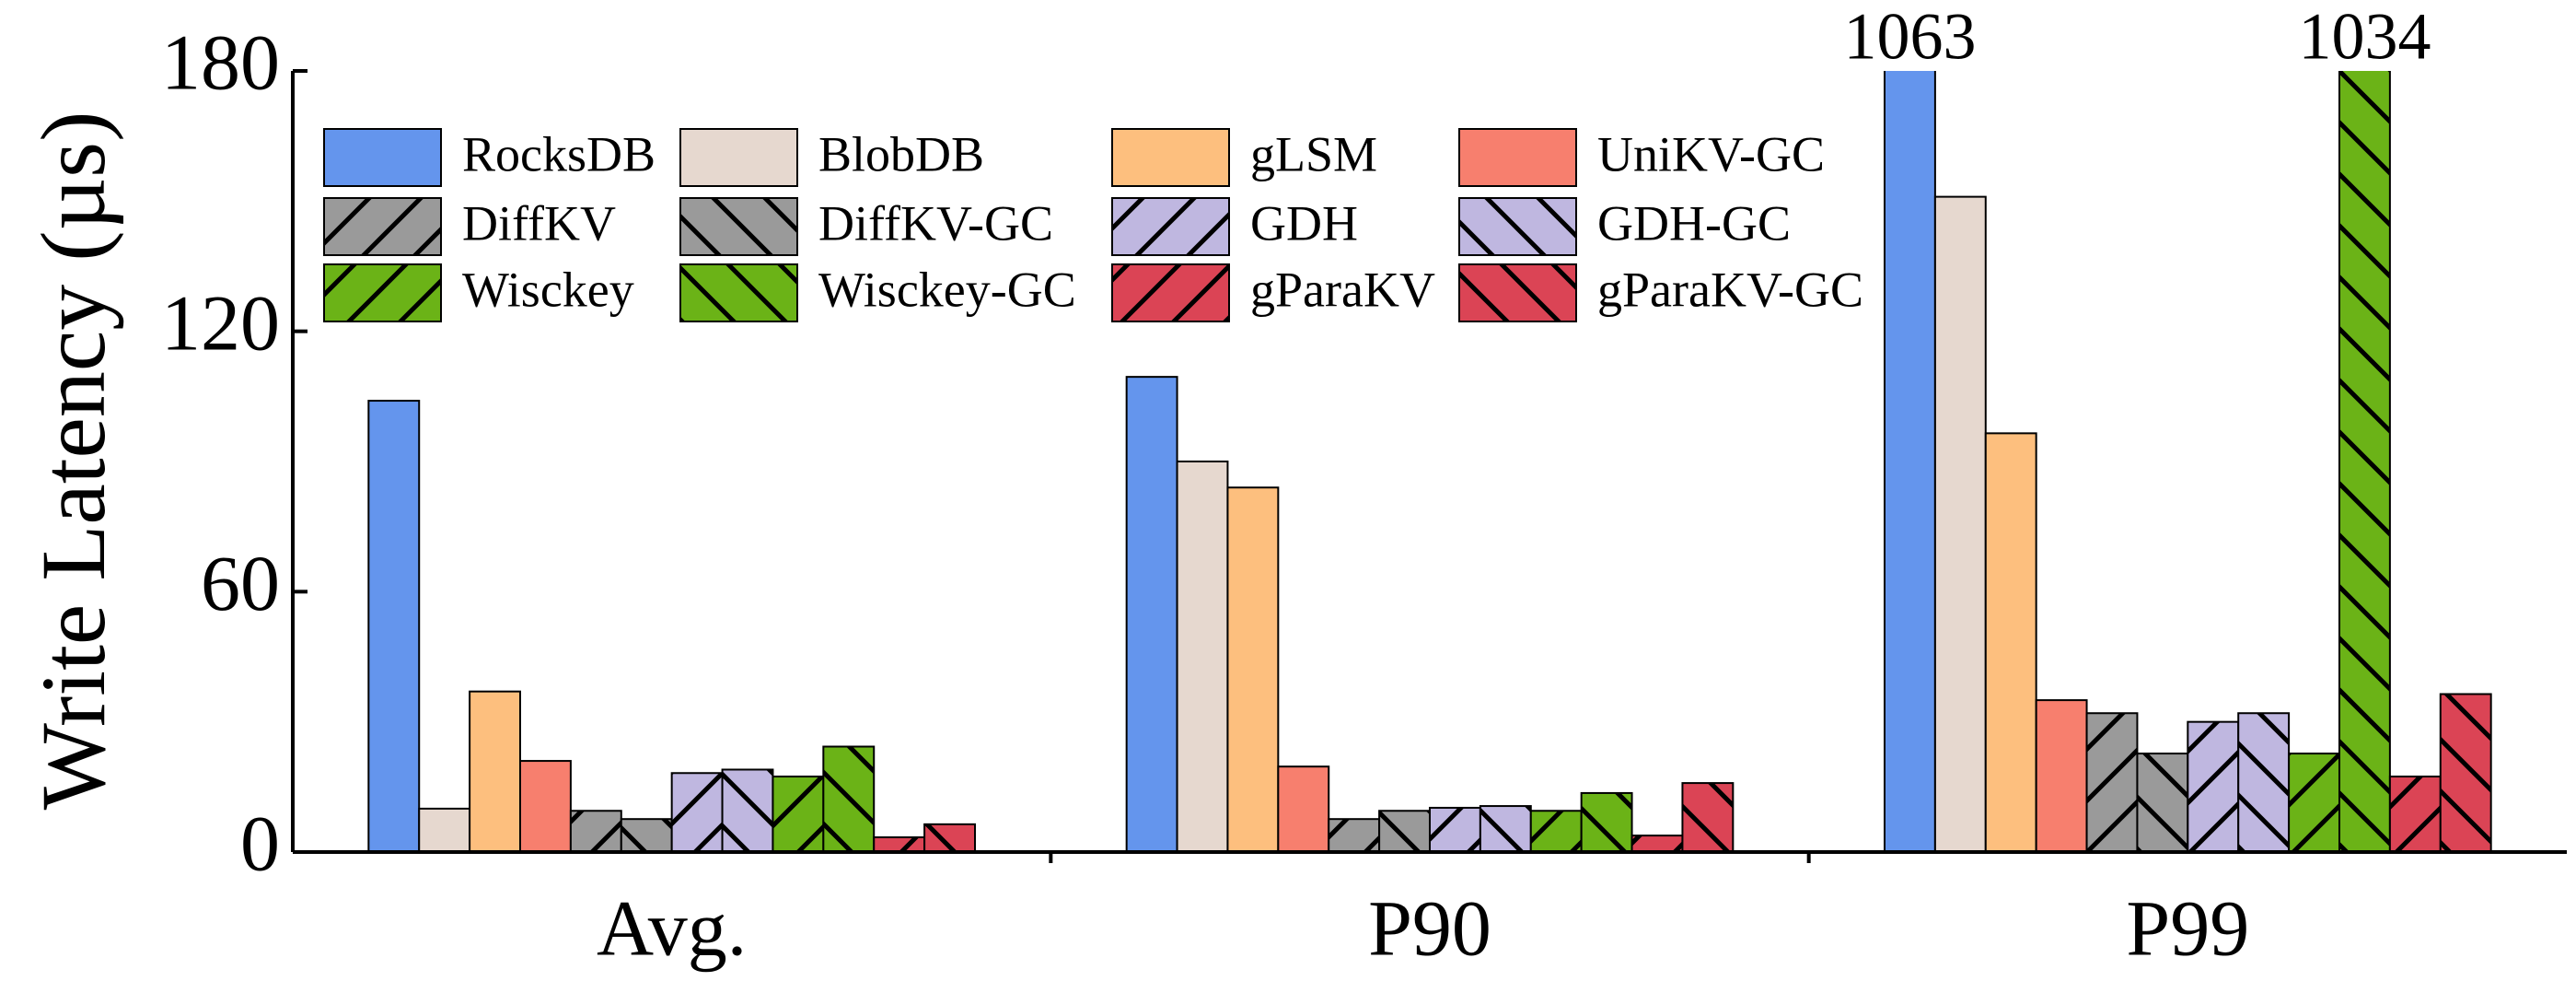 Image resolution: width=2576 pixels, height=981 pixels. I want to click on y-tick-label: 60, so click(240, 583).